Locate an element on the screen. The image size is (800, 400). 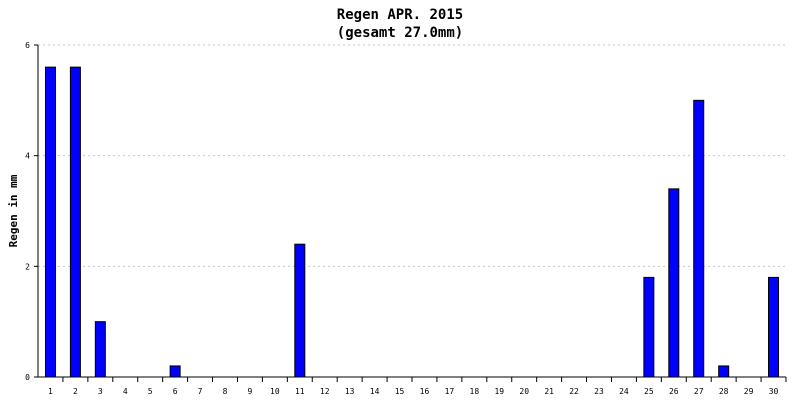
x-tick-label: 9 is located at coordinates (250, 391).